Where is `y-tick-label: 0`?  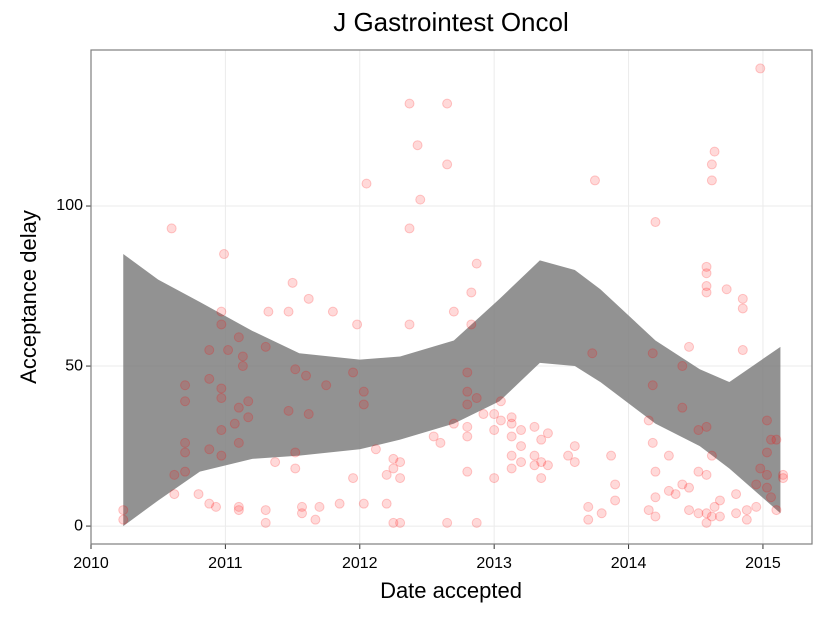 y-tick-label: 0 is located at coordinates (78, 525).